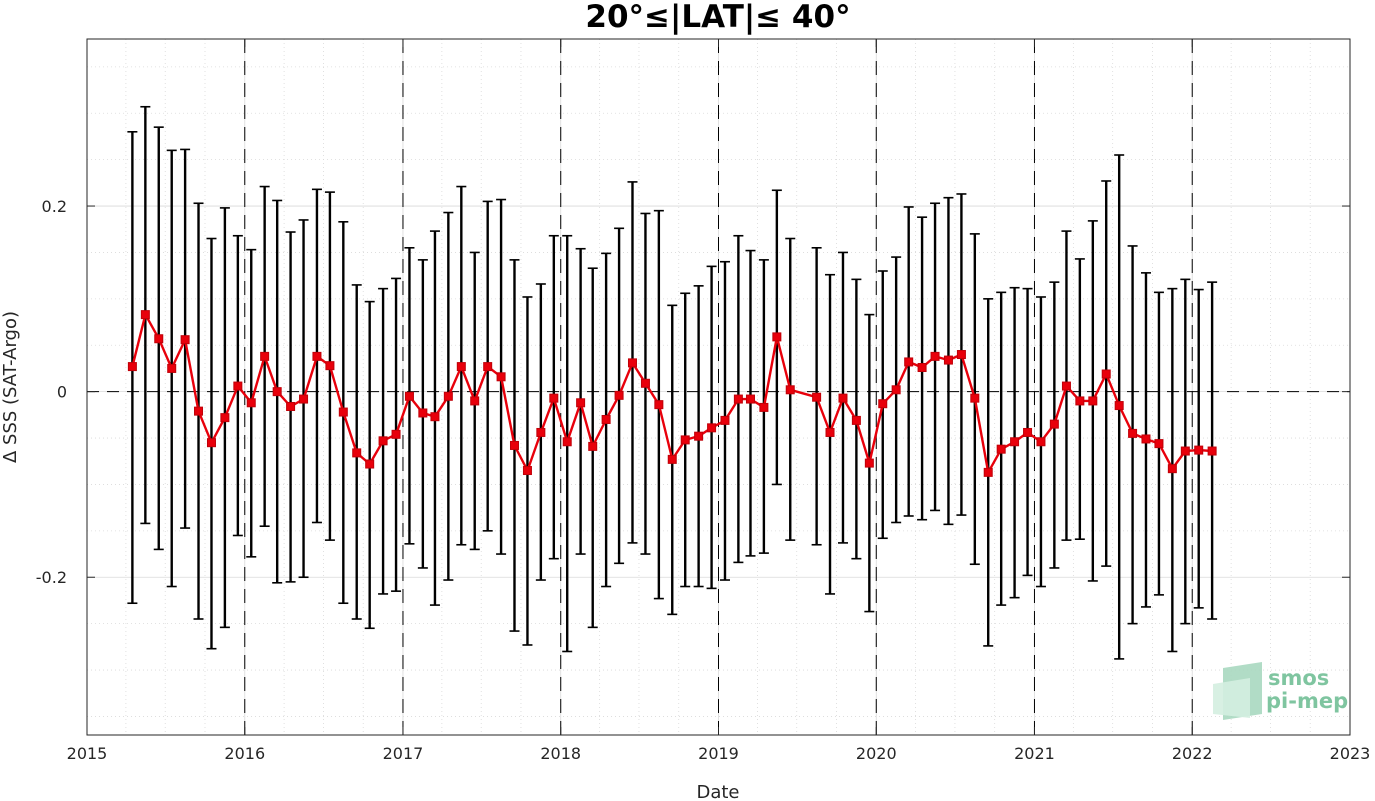 Image resolution: width=1375 pixels, height=801 pixels. What do you see at coordinates (718, 753) in the screenshot?
I see `x-tick-label: 2019` at bounding box center [718, 753].